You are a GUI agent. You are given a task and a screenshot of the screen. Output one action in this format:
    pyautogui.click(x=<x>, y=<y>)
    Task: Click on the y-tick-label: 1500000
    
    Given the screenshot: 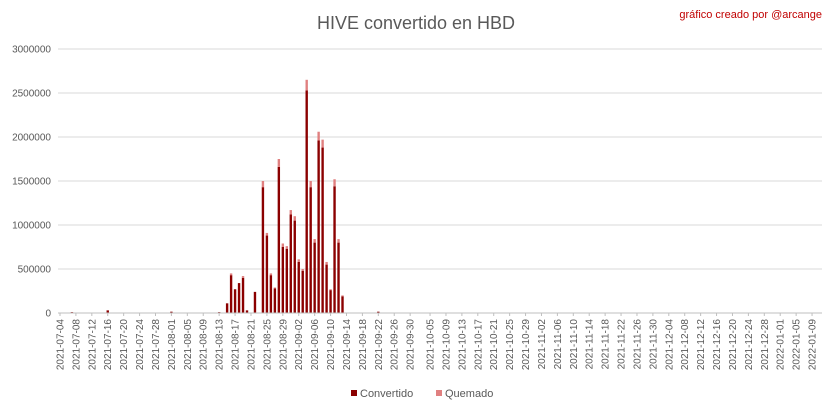 What is the action you would take?
    pyautogui.click(x=31, y=182)
    